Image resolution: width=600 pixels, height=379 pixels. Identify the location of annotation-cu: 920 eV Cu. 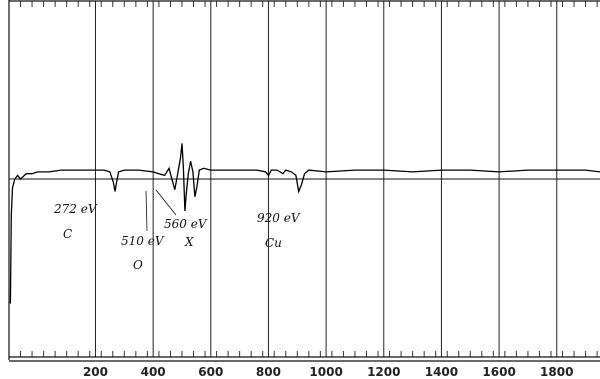
(279, 230).